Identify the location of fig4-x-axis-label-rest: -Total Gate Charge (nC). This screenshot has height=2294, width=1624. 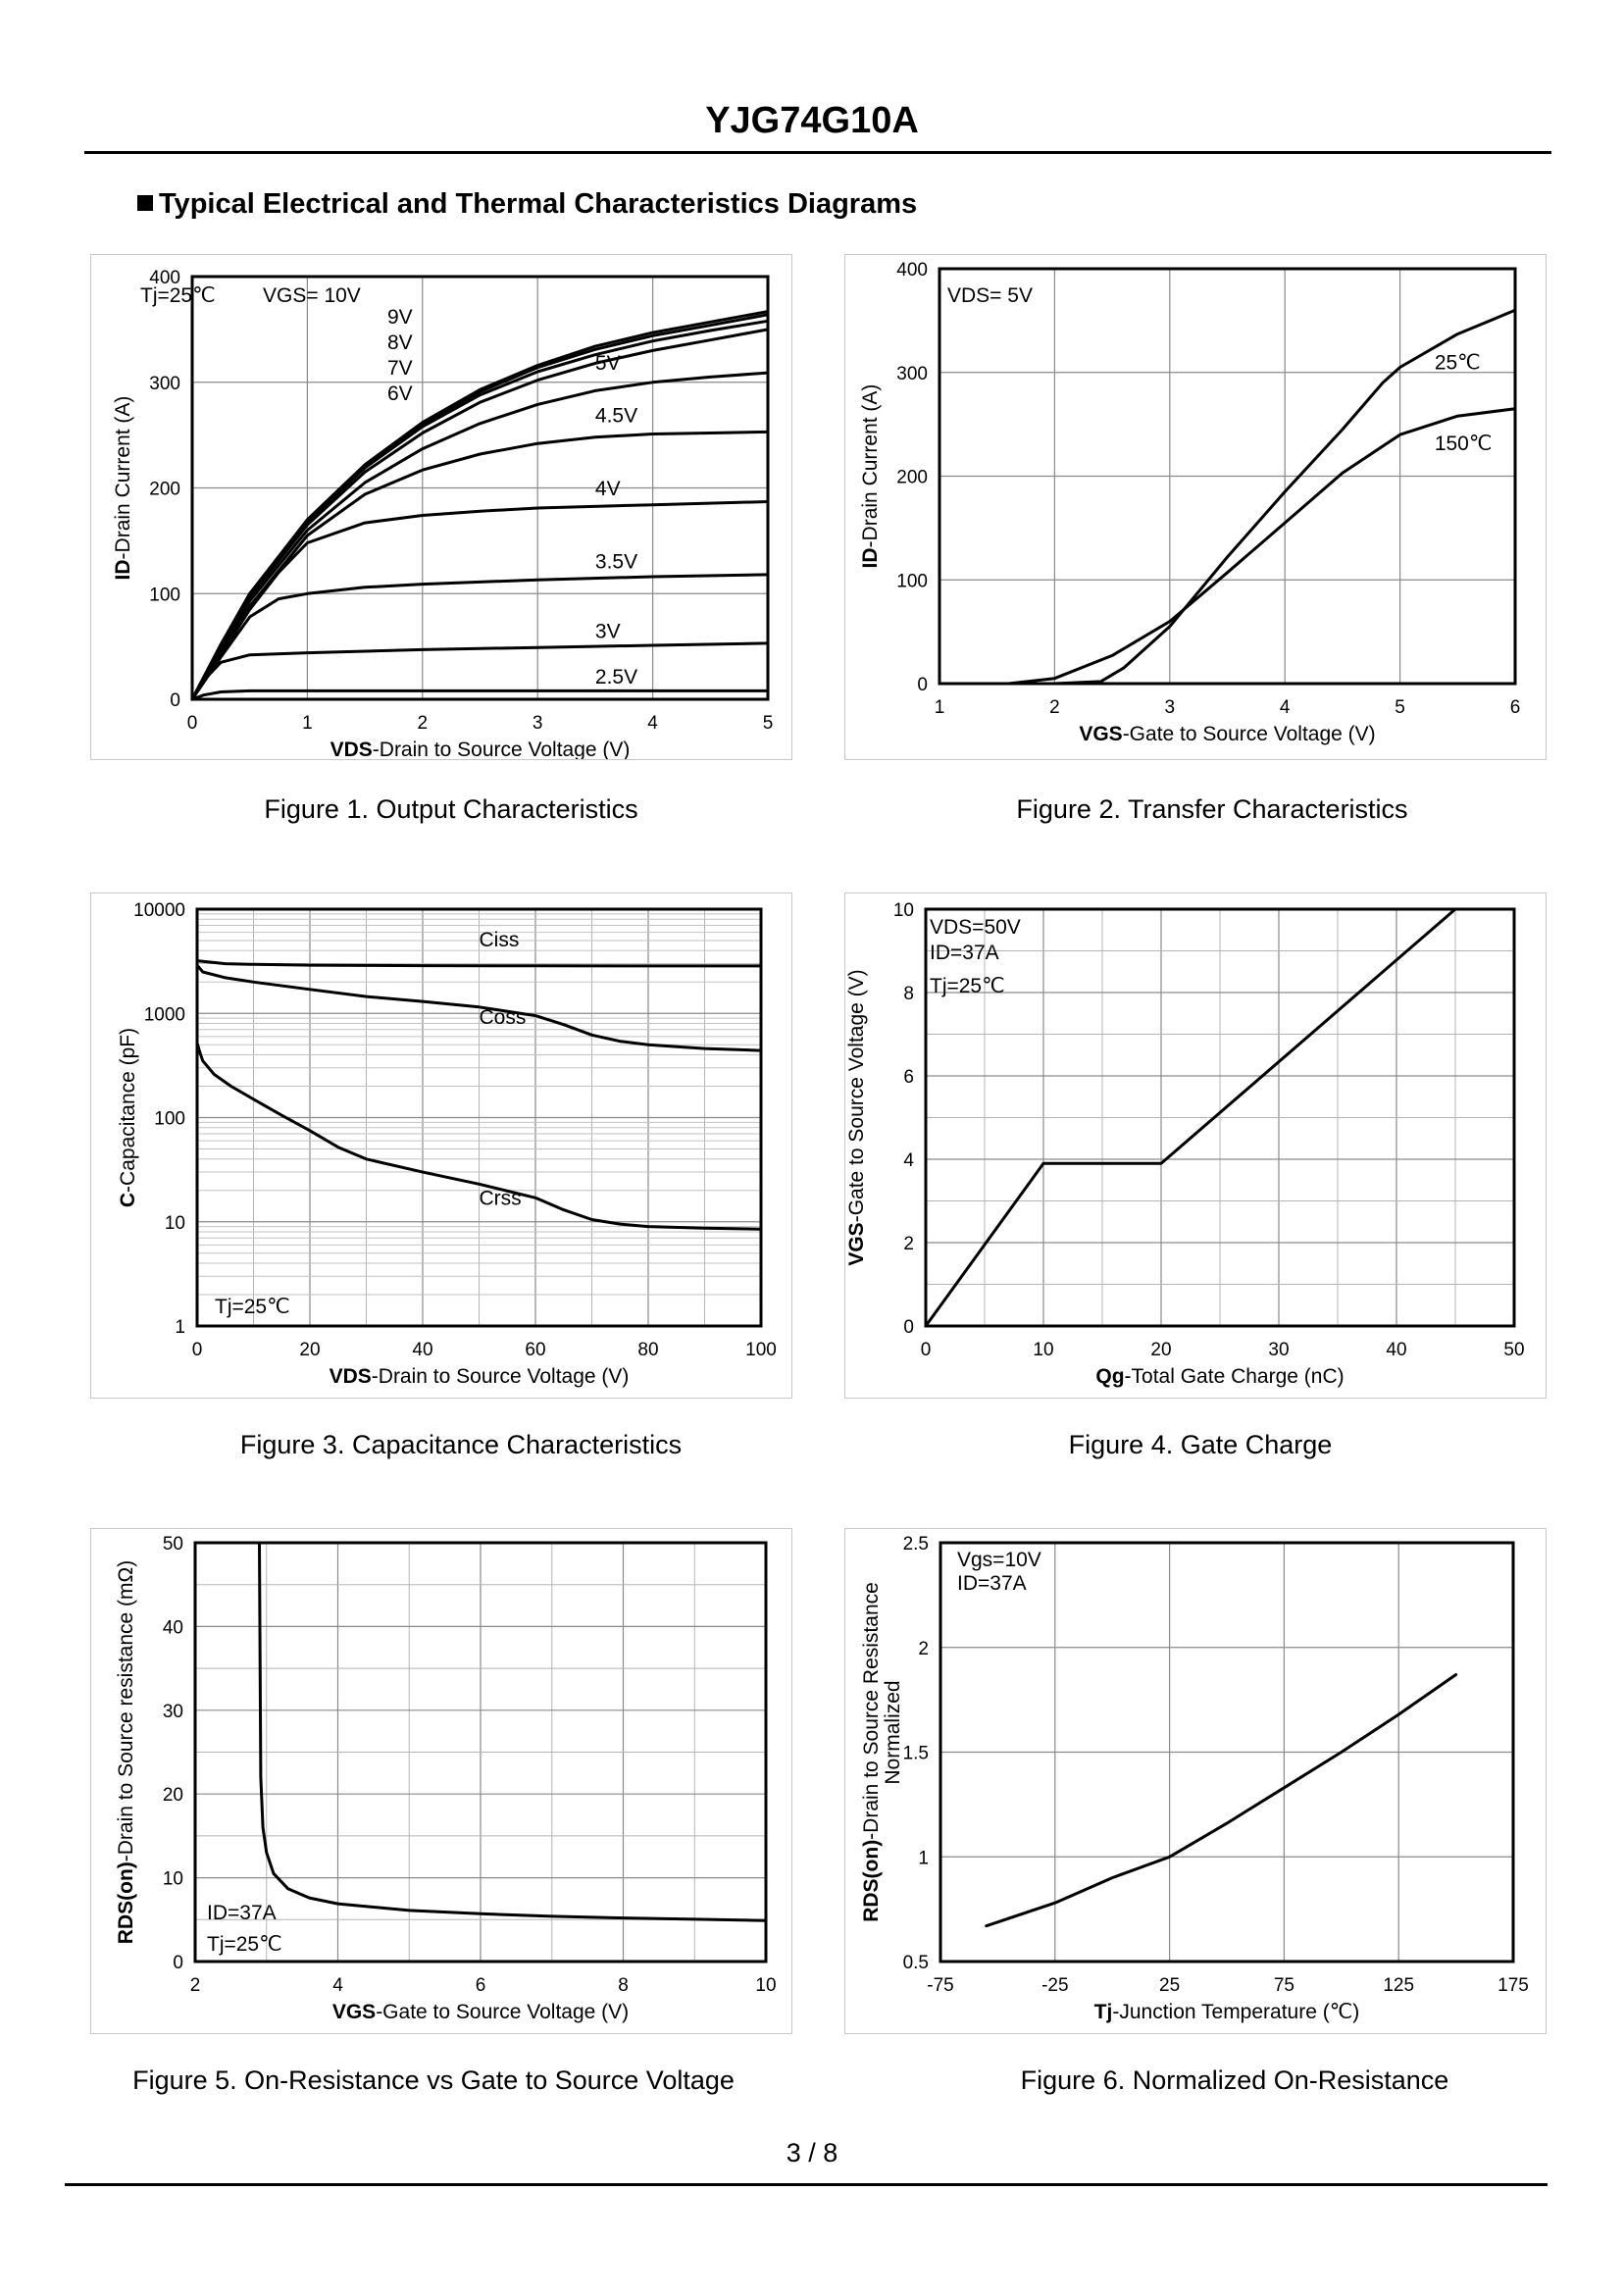
(1235, 1376).